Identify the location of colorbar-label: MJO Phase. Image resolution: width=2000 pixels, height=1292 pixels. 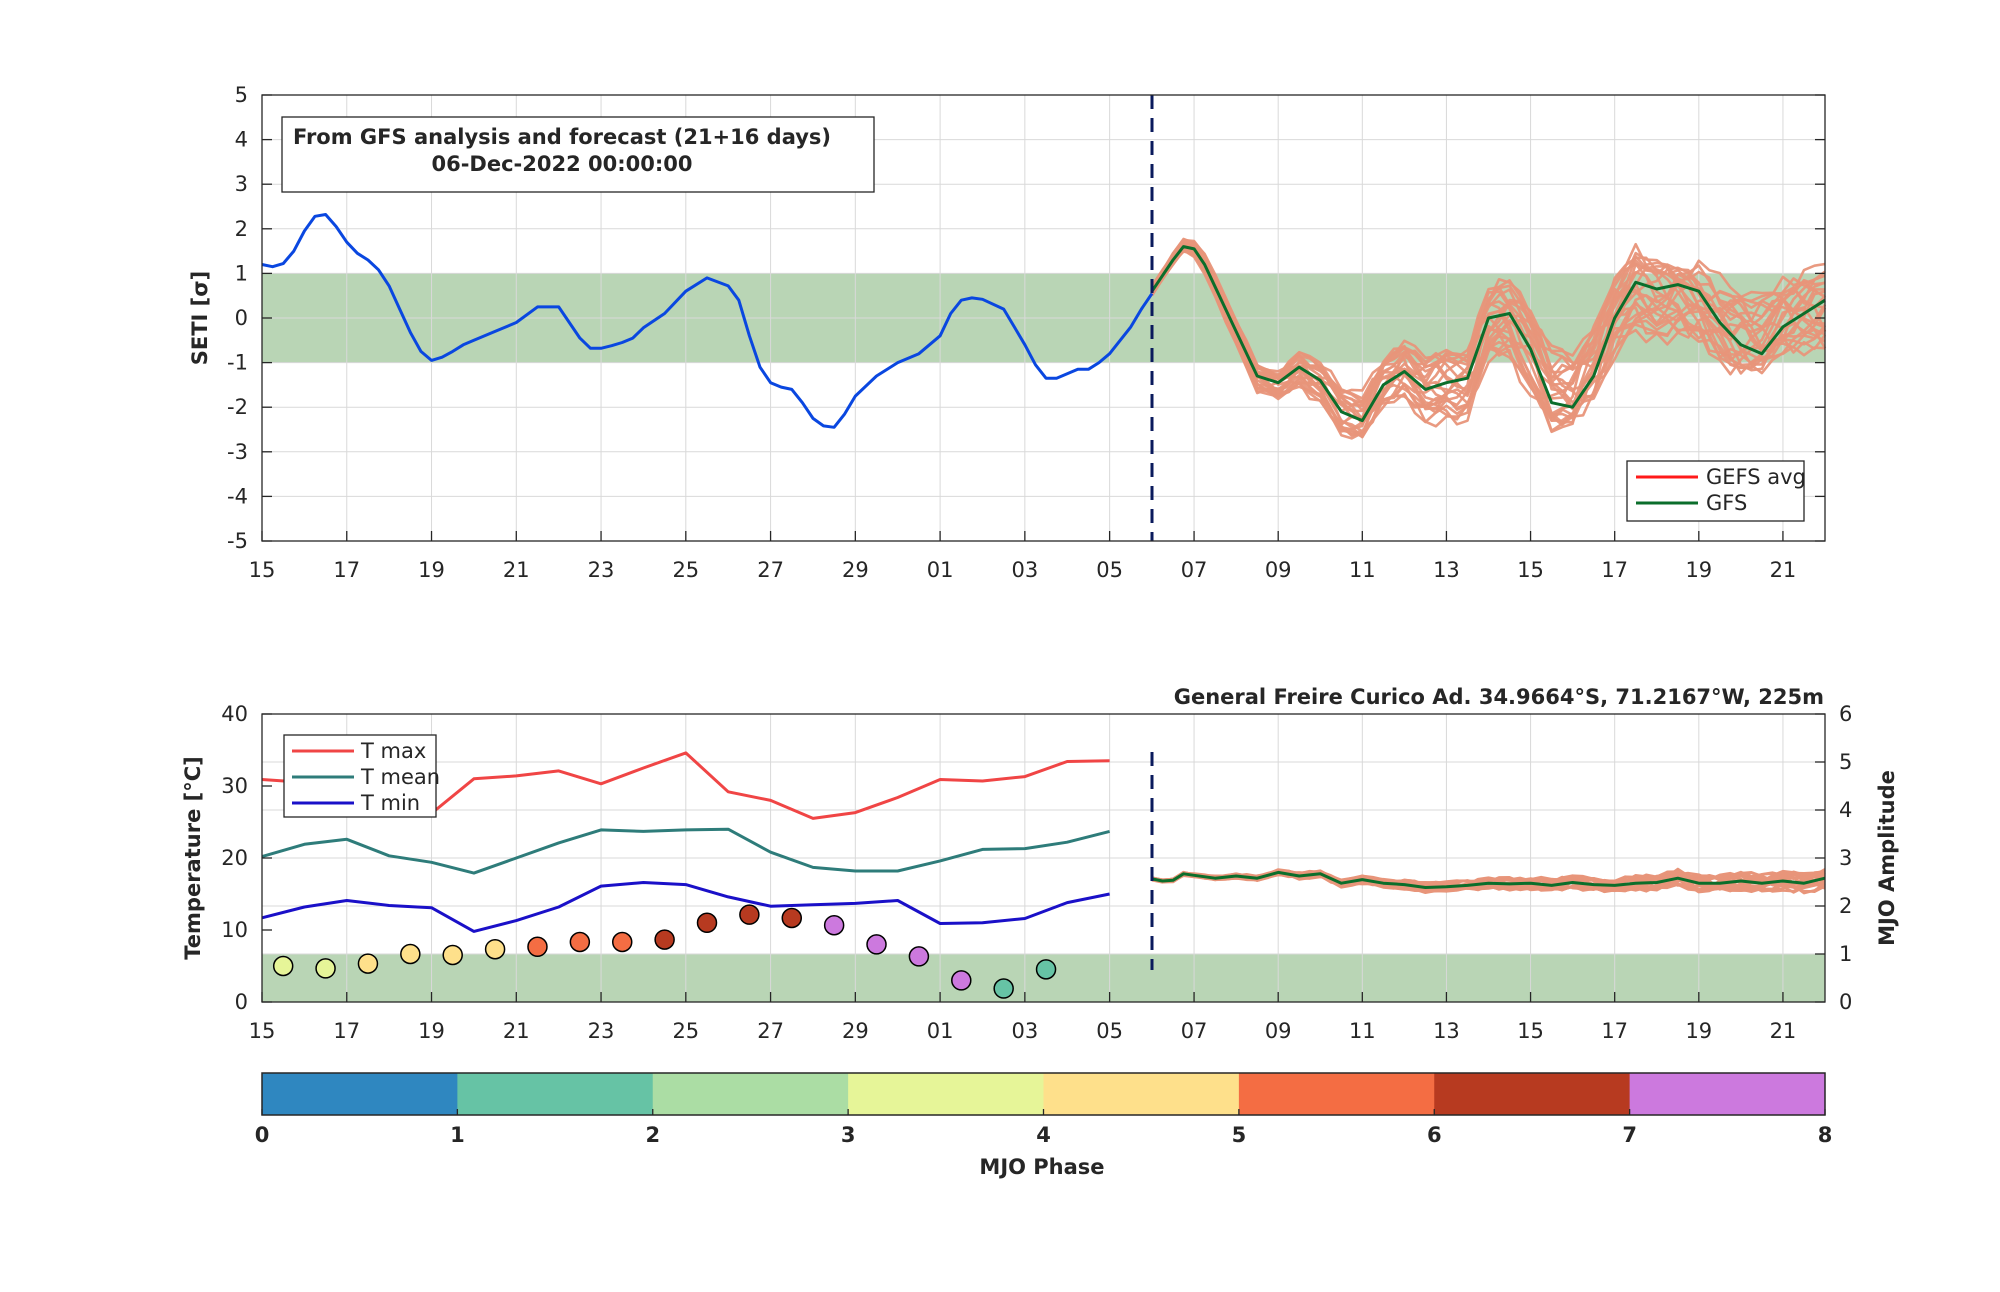
(1041, 1167).